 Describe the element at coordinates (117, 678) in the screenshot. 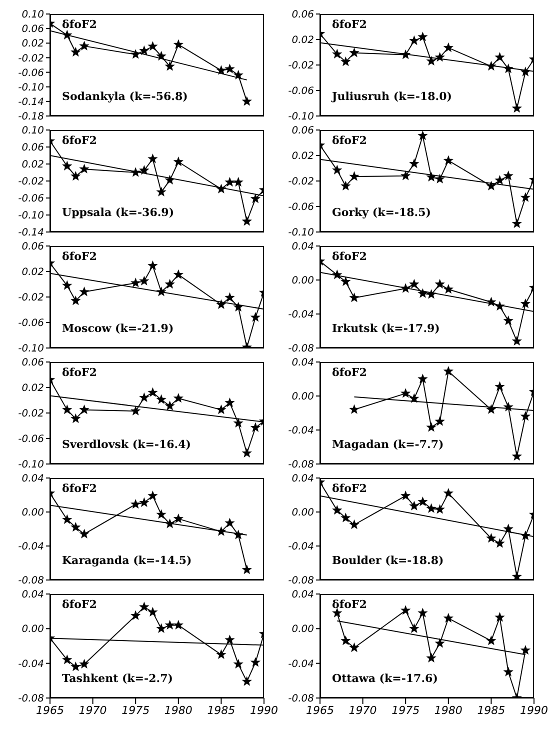

I see `annotation: Tashkent (k=-2.7)` at that location.